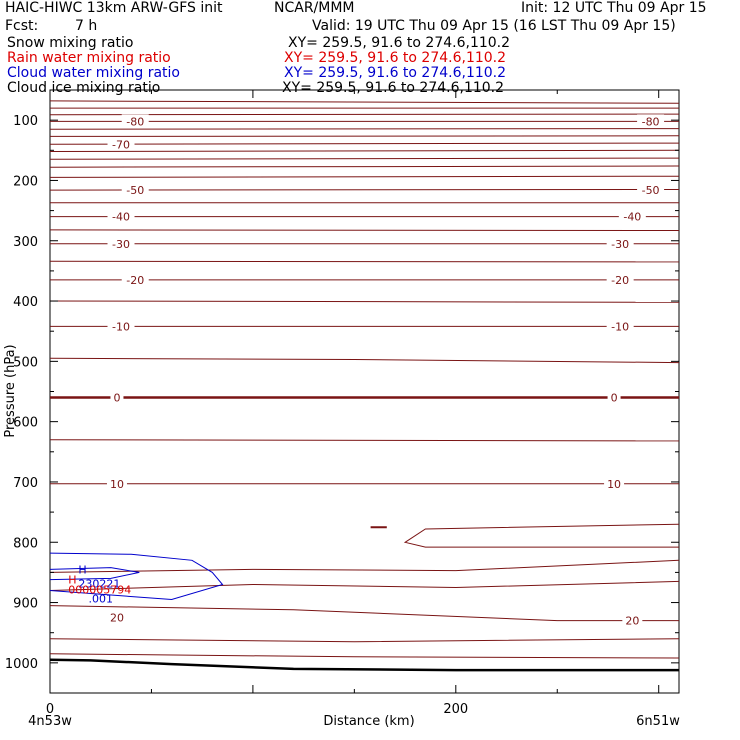 Image resolution: width=740 pixels, height=740 pixels. I want to click on field-snow-label: Snow mixing ratio, so click(70, 43).